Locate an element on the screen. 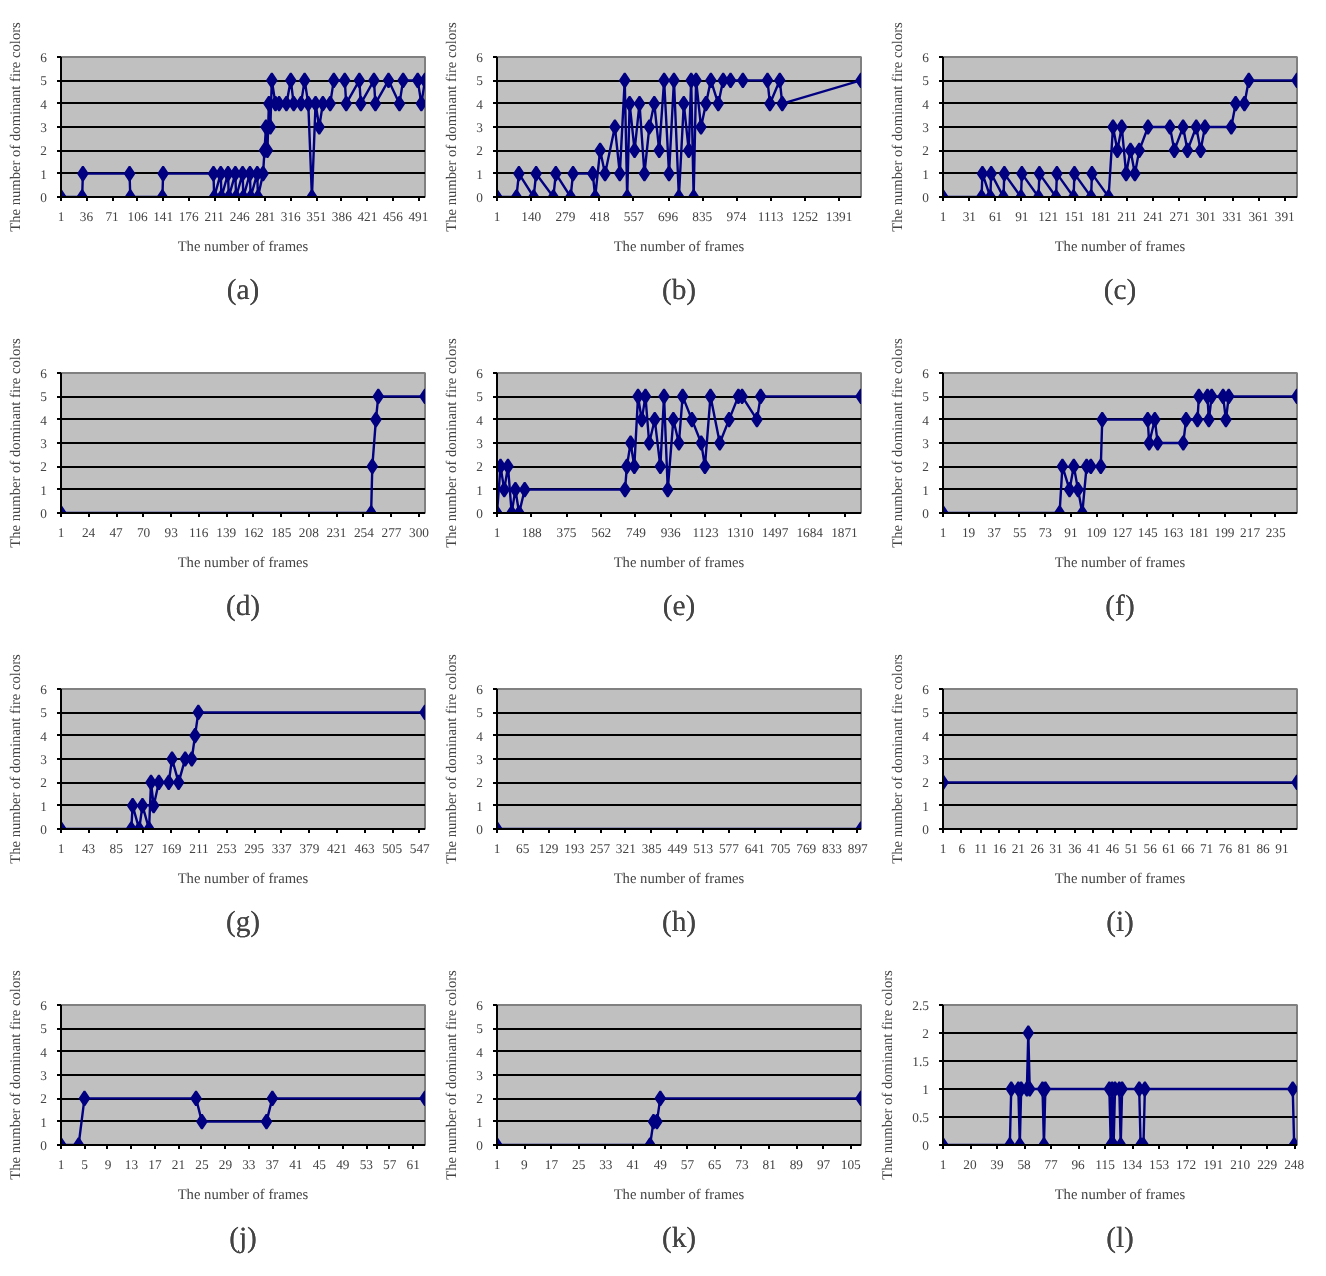  text: (a) is located at coordinates (243, 291).